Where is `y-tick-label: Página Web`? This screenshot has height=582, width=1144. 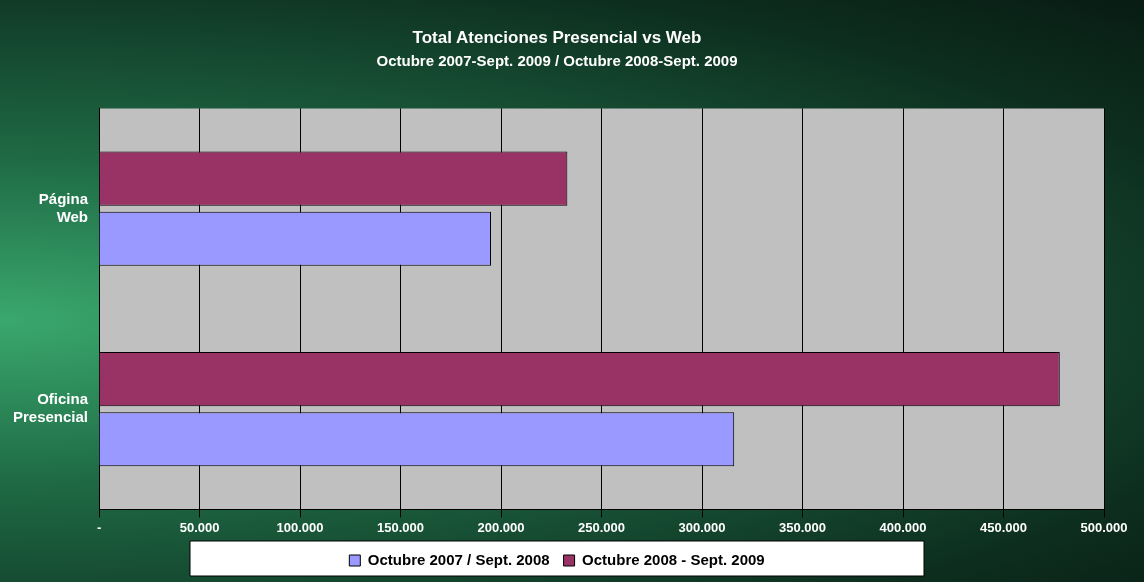
y-tick-label: Página Web is located at coordinates (63, 207).